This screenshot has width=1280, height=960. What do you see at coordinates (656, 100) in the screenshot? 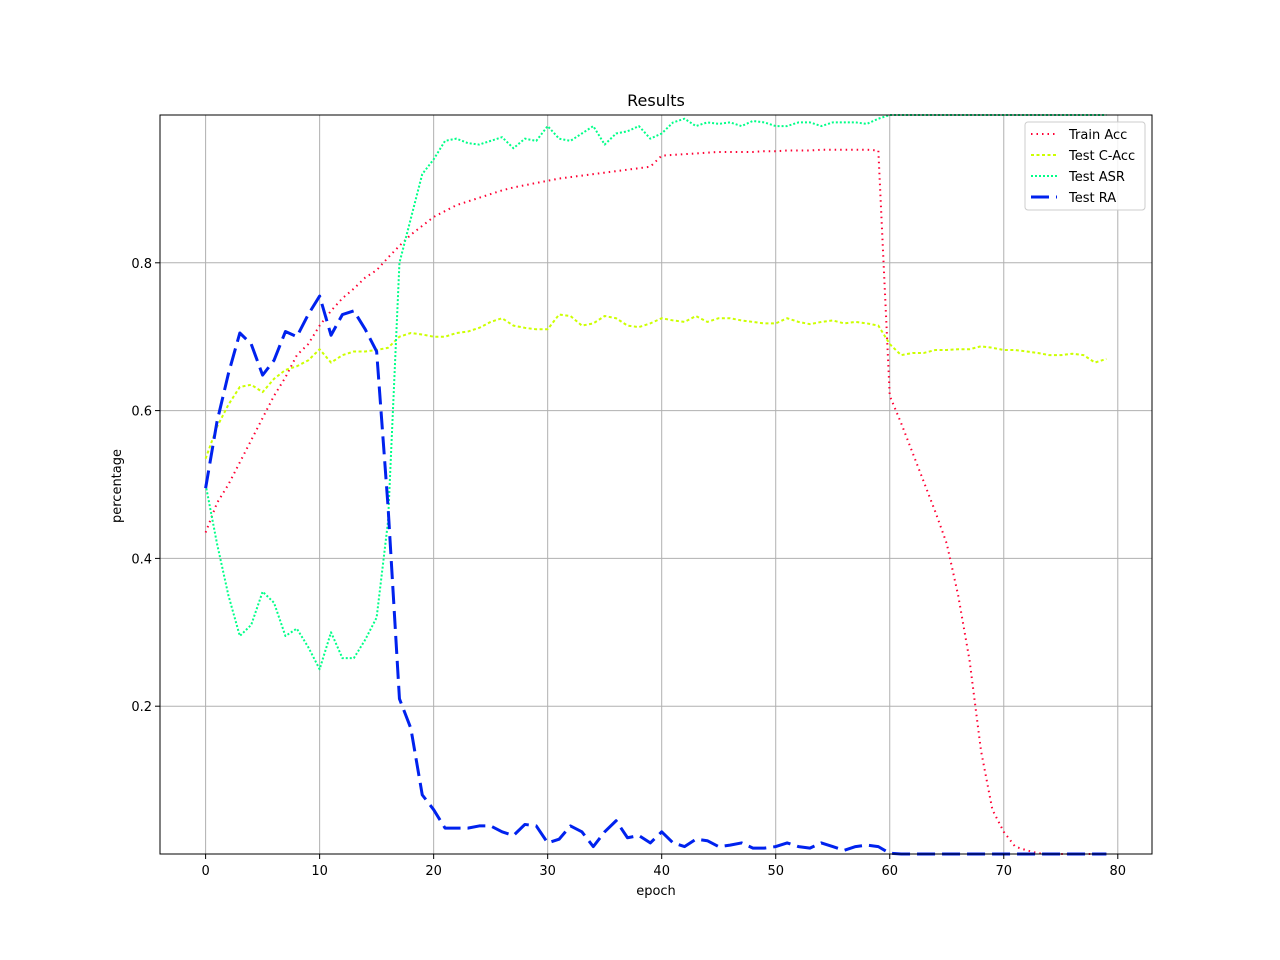
I see `chart-title: Results` at bounding box center [656, 100].